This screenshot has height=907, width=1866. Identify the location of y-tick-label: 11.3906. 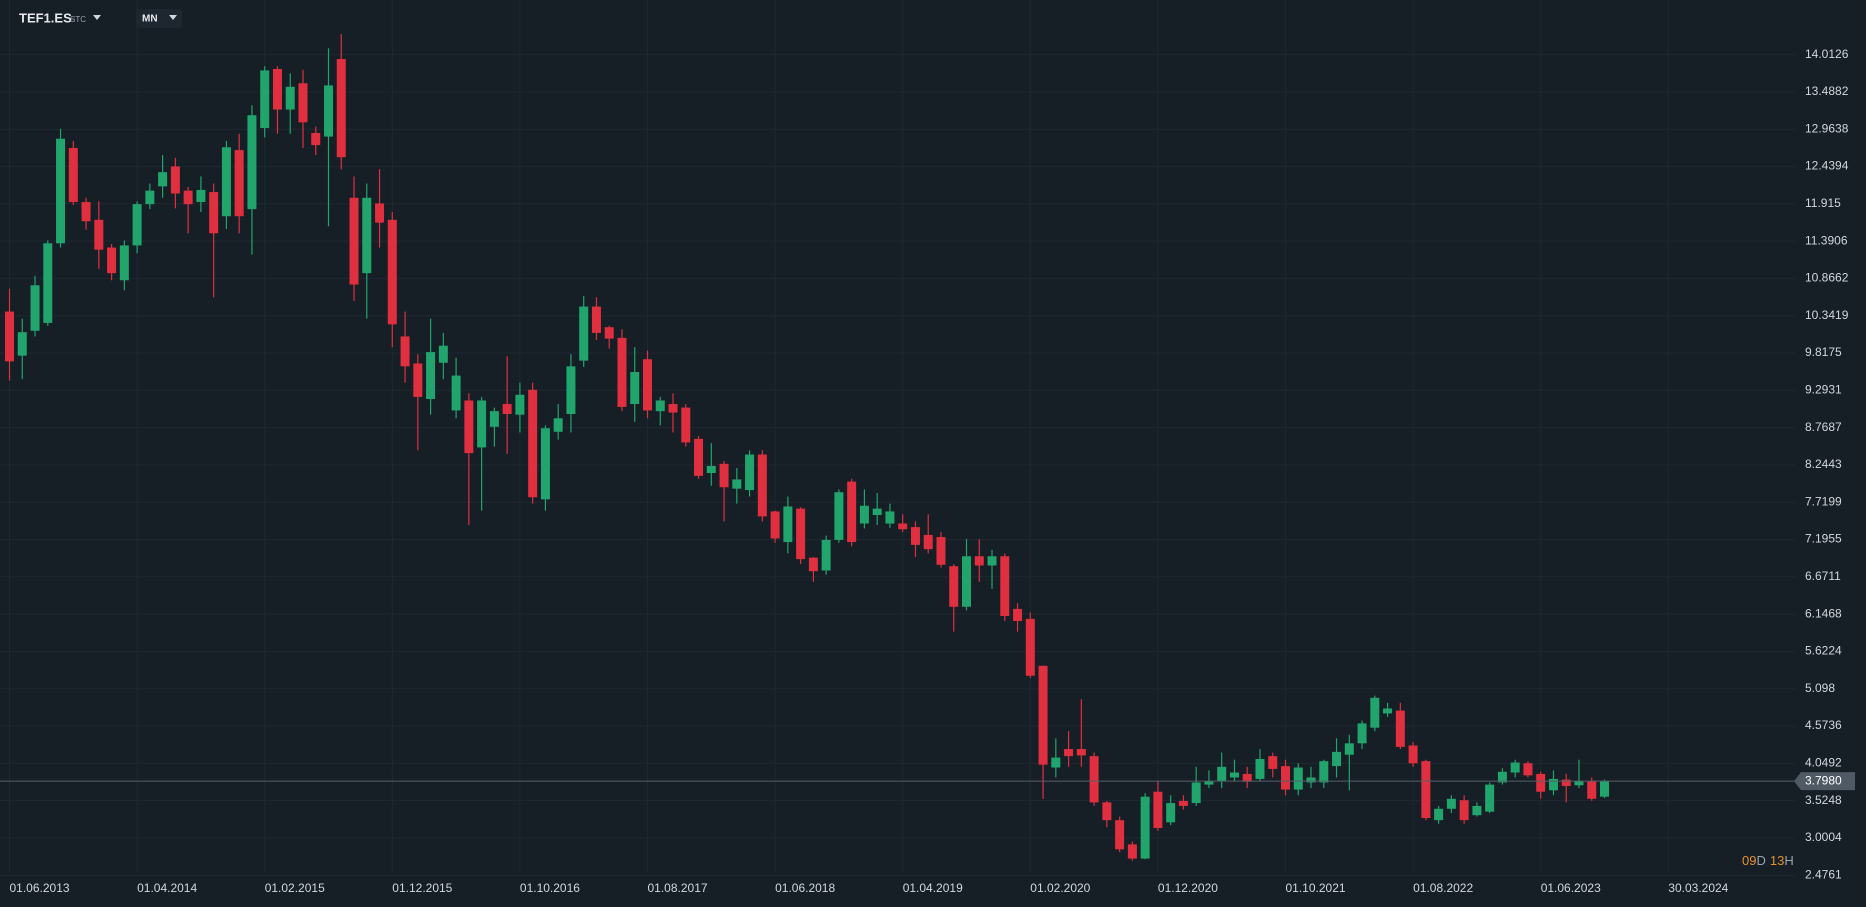
(1826, 240).